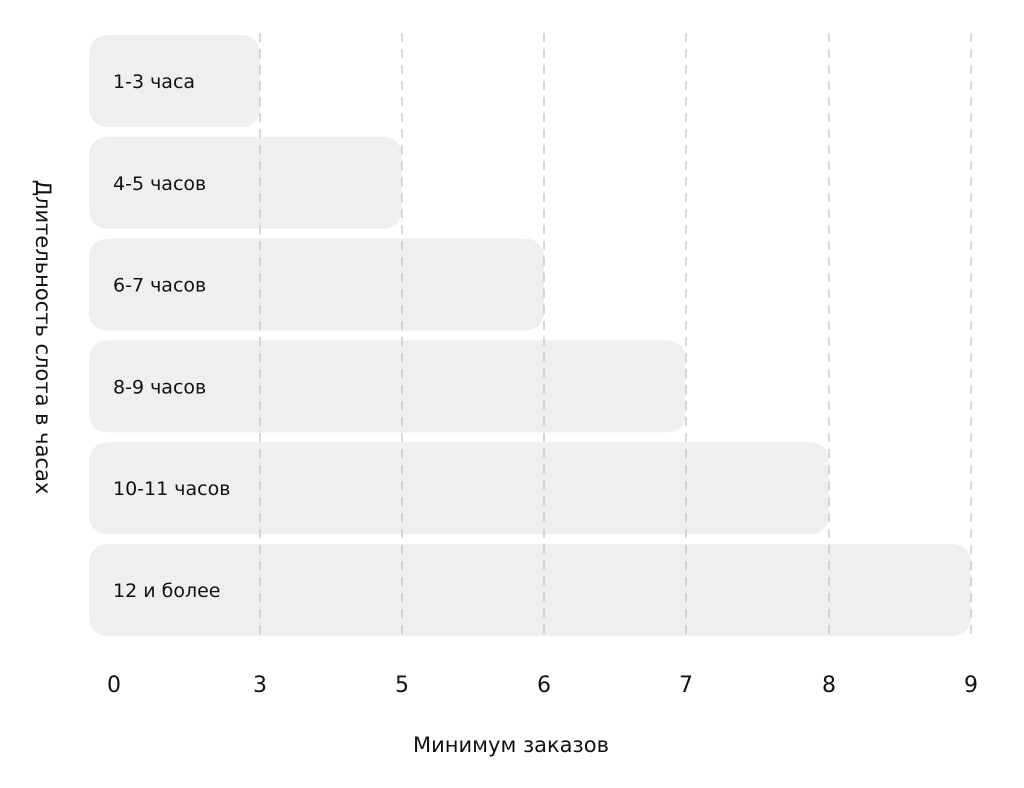 This screenshot has width=1024, height=788. What do you see at coordinates (971, 685) in the screenshot?
I see `x-tick-label-9: 9` at bounding box center [971, 685].